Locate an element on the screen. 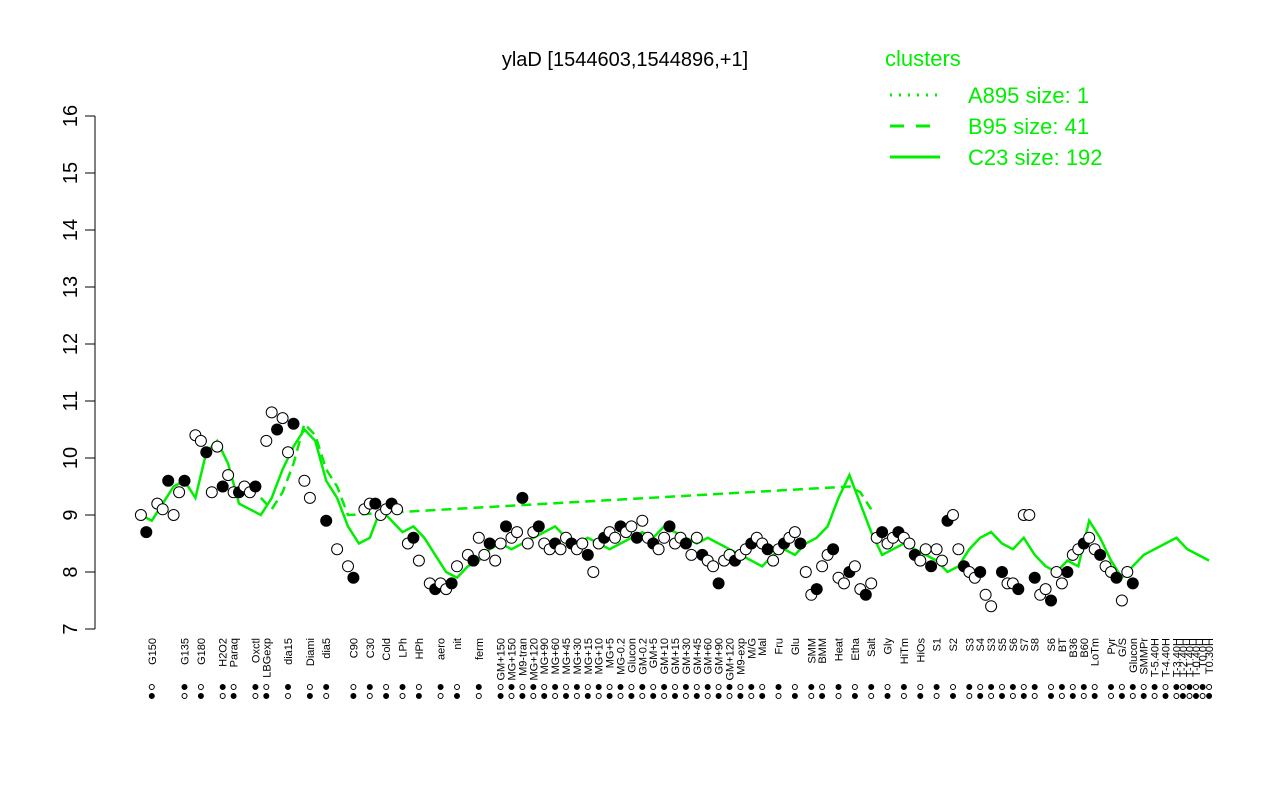  x-tick-label: Pyr is located at coordinates (1112, 646).